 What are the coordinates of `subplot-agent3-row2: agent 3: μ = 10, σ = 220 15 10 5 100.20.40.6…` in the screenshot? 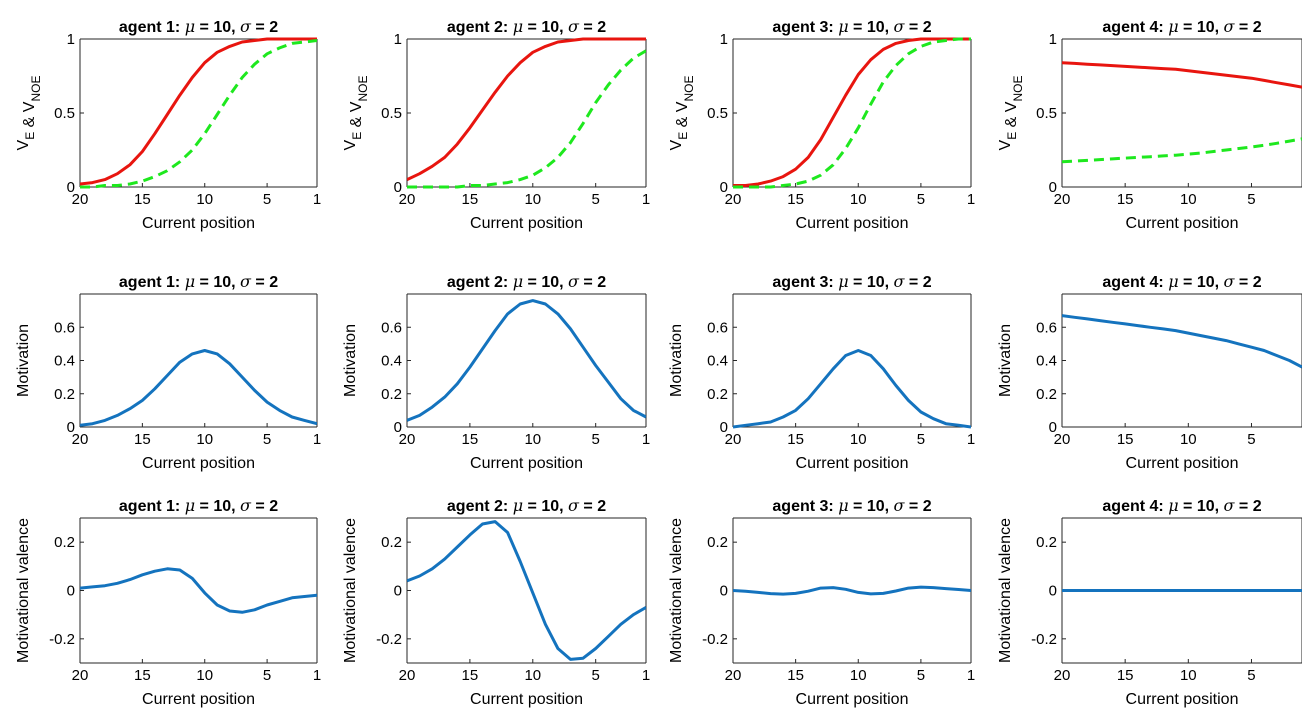 It's located at (821, 372).